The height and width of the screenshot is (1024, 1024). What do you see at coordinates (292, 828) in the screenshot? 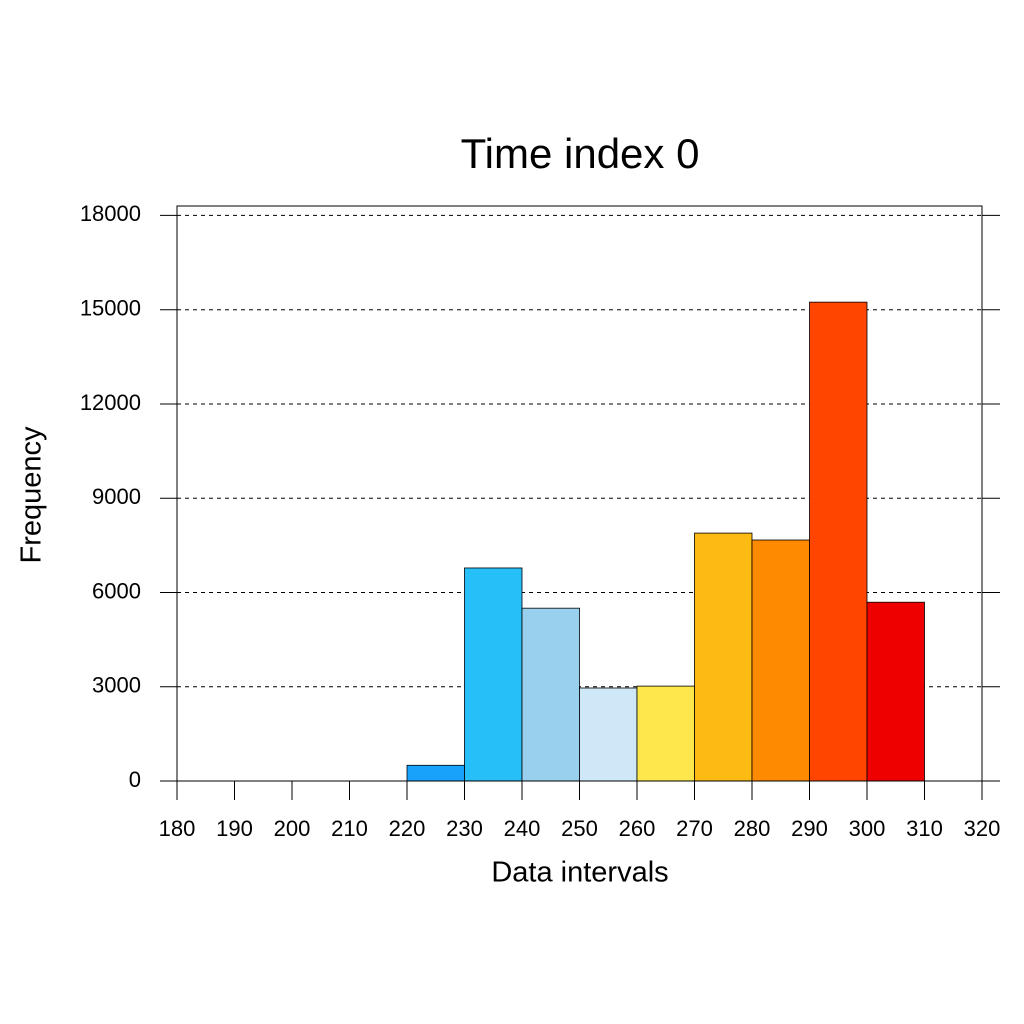
I see `x-tick-label: 200` at bounding box center [292, 828].